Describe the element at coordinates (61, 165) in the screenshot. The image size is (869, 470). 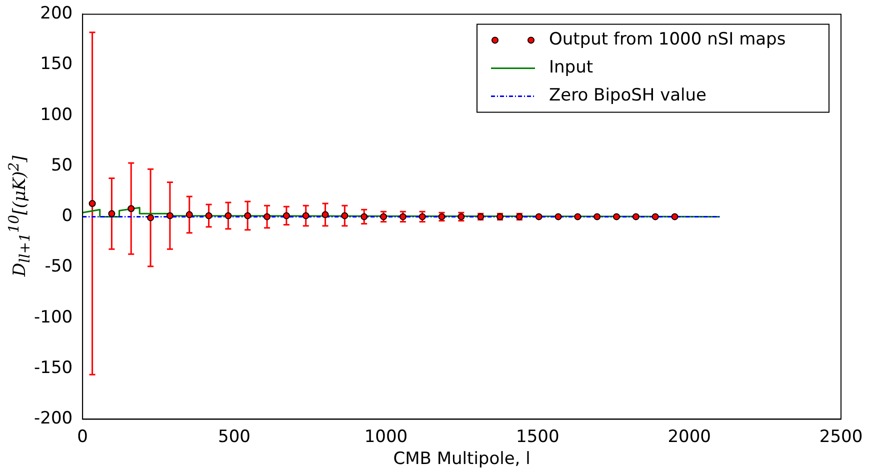
I see `y-tick-label: 50` at that location.